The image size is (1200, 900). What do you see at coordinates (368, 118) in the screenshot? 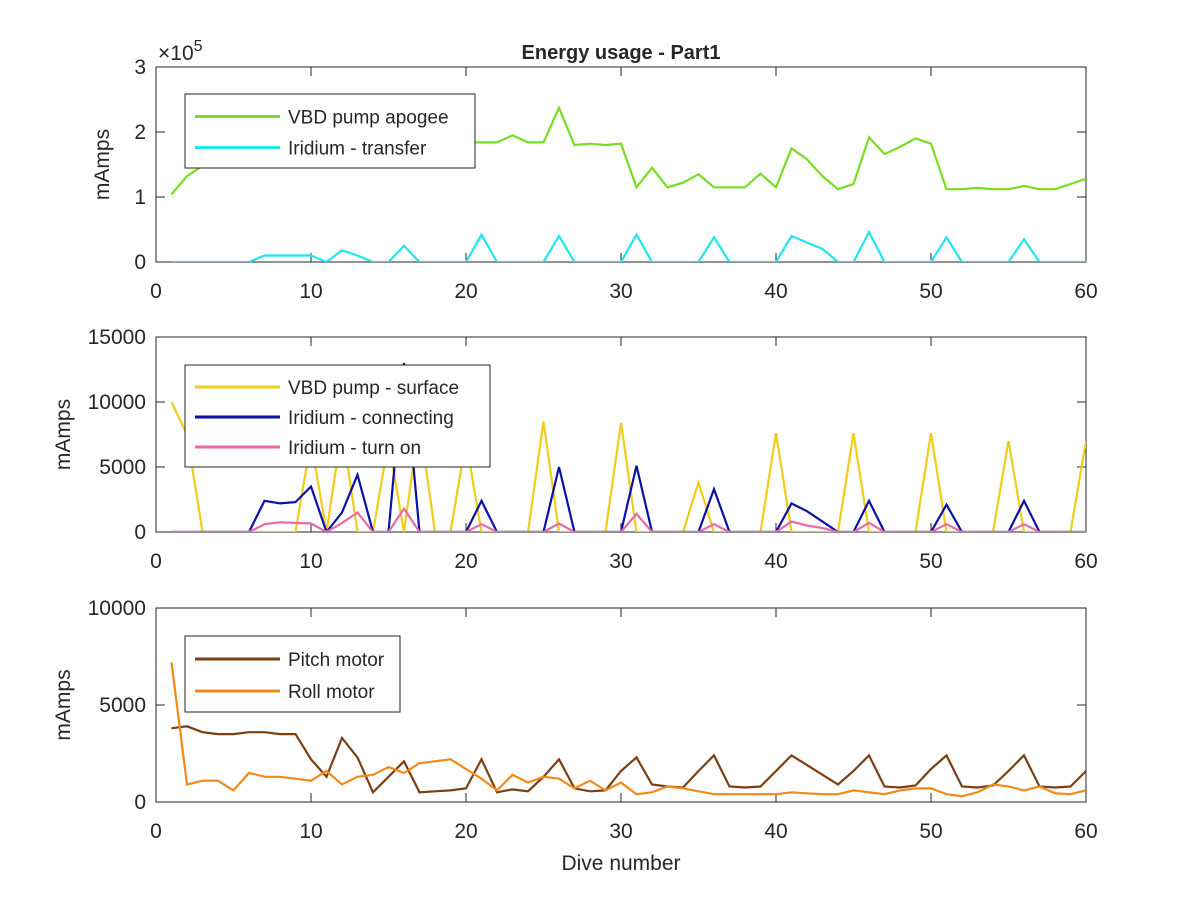
I see `legend-label: VBD pump apogee` at bounding box center [368, 118].